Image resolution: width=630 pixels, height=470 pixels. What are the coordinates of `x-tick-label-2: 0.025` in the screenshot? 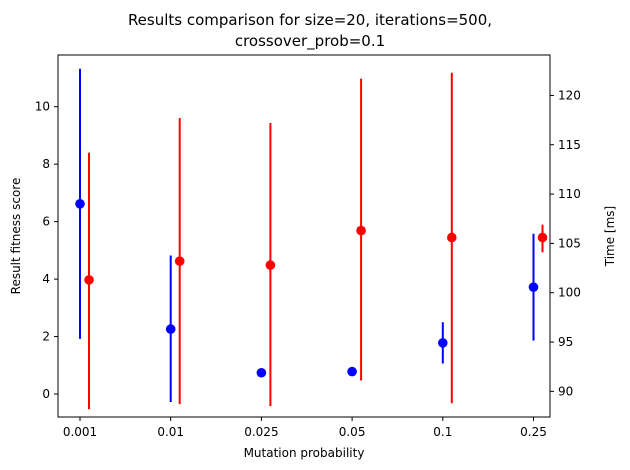 It's located at (261, 432).